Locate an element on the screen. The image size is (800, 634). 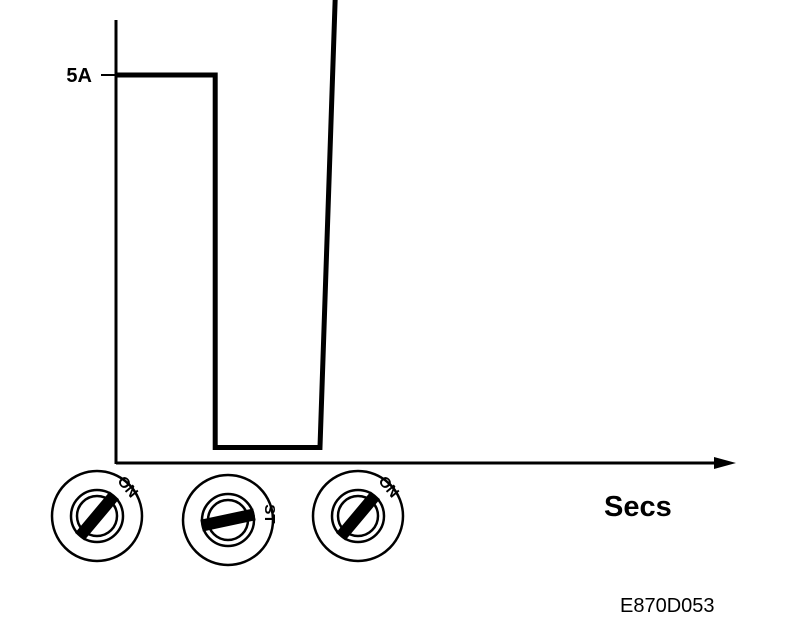
y-tick-label: 5A is located at coordinates (79, 76).